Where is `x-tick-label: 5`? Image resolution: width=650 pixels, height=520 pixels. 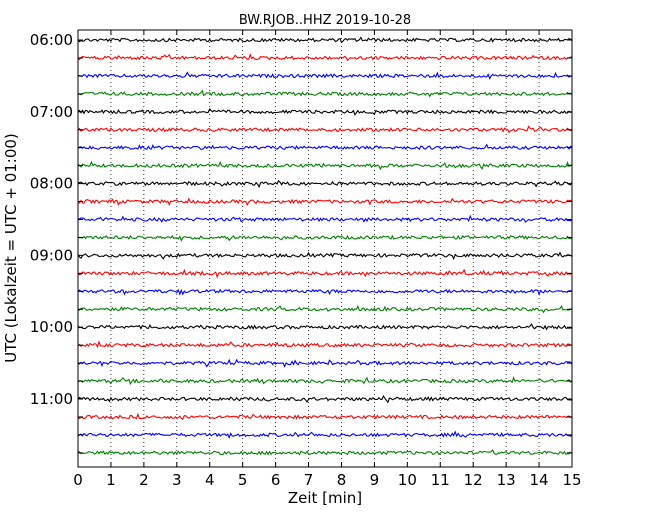 x-tick-label: 5 is located at coordinates (243, 480).